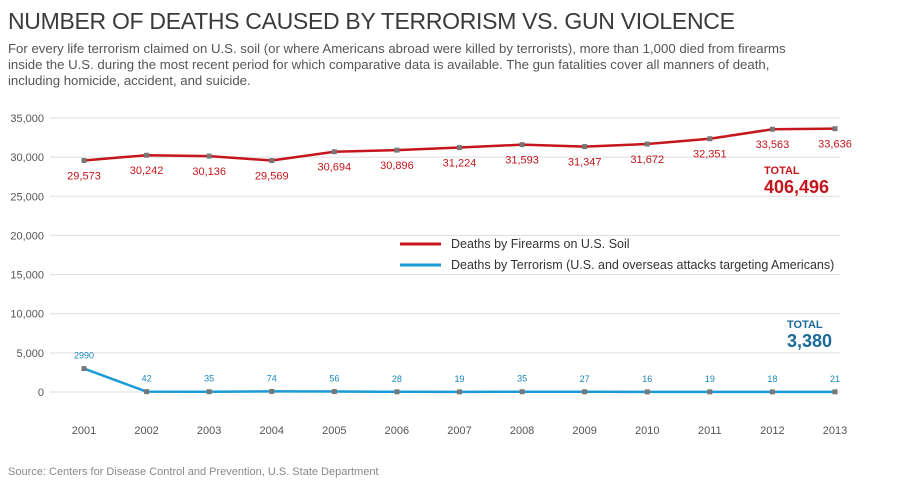 This screenshot has width=923, height=493. I want to click on y-tick-label: 5,000, so click(30, 354).